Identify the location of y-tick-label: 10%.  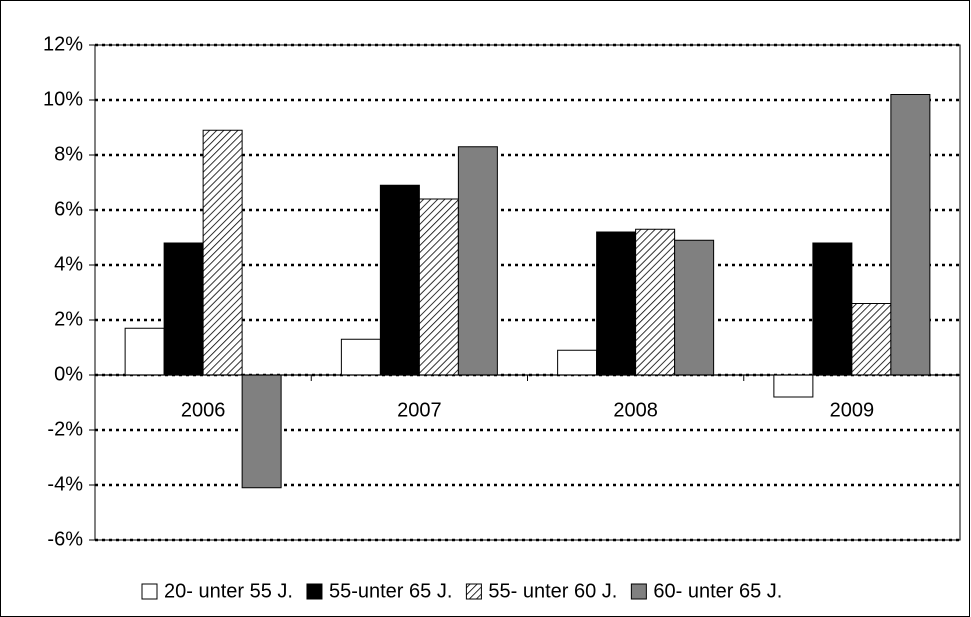
(63, 99).